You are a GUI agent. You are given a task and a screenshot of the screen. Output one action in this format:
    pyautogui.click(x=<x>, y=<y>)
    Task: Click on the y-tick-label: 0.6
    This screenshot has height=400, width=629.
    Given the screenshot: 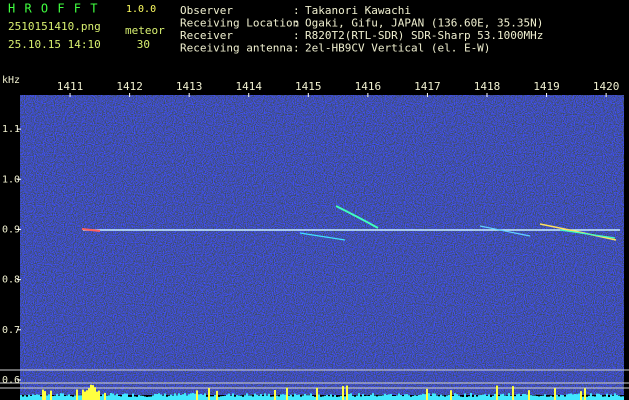 What is the action you would take?
    pyautogui.click(x=11, y=380)
    